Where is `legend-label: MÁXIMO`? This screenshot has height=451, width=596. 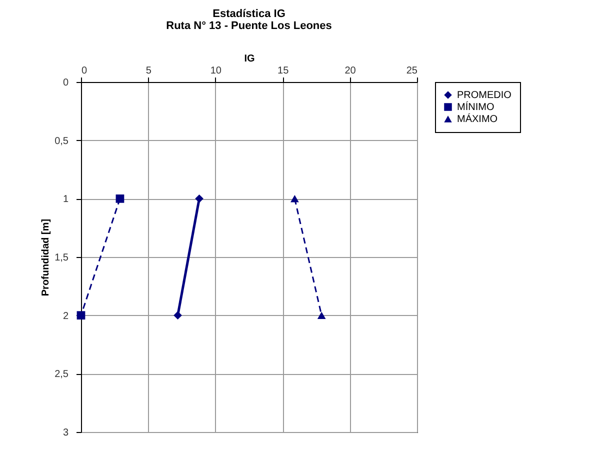
legend-label: MÁXIMO is located at coordinates (477, 119).